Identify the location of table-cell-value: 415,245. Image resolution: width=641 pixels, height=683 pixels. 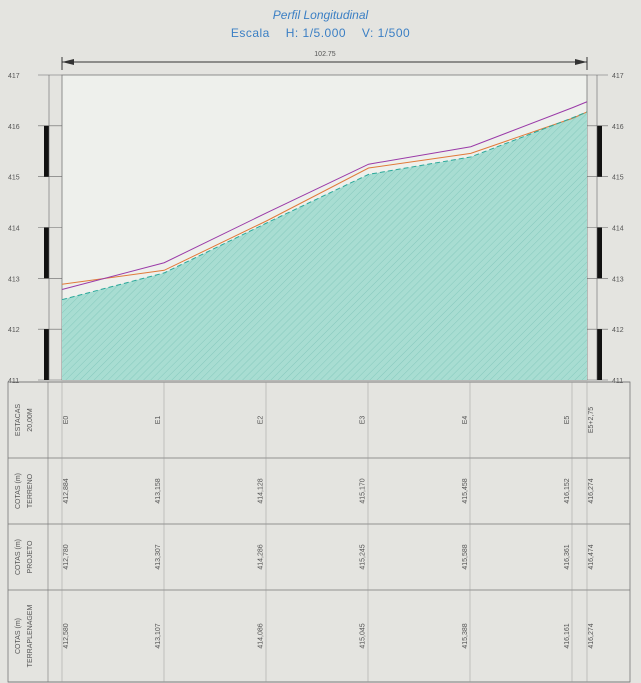
(363, 556).